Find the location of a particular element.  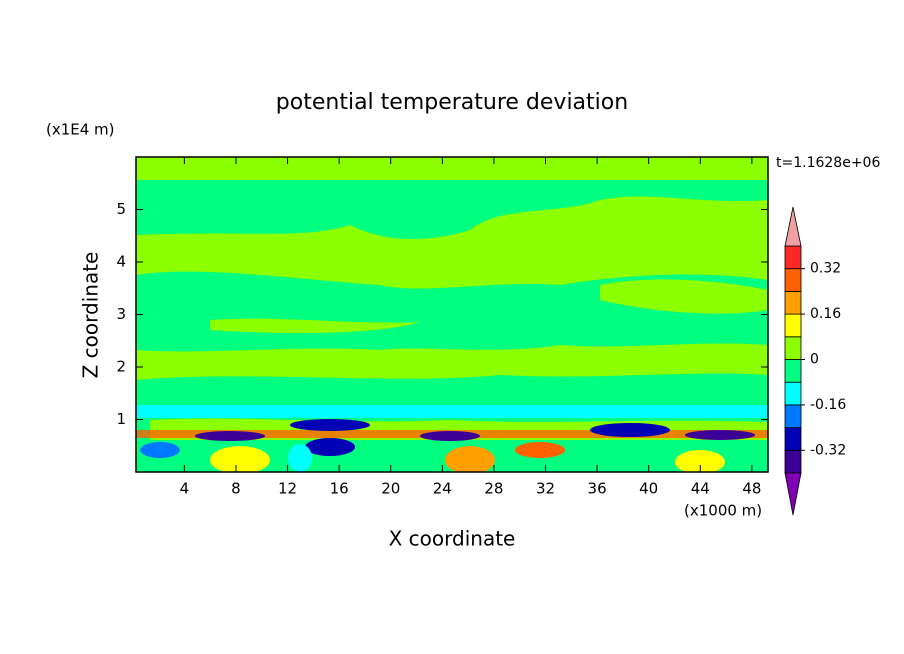

x-tick-label: 32 is located at coordinates (545, 489).